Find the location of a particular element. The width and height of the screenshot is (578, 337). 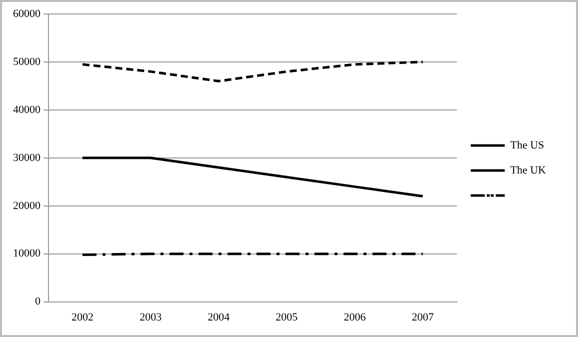

x-tick-label: 2002 is located at coordinates (83, 317).